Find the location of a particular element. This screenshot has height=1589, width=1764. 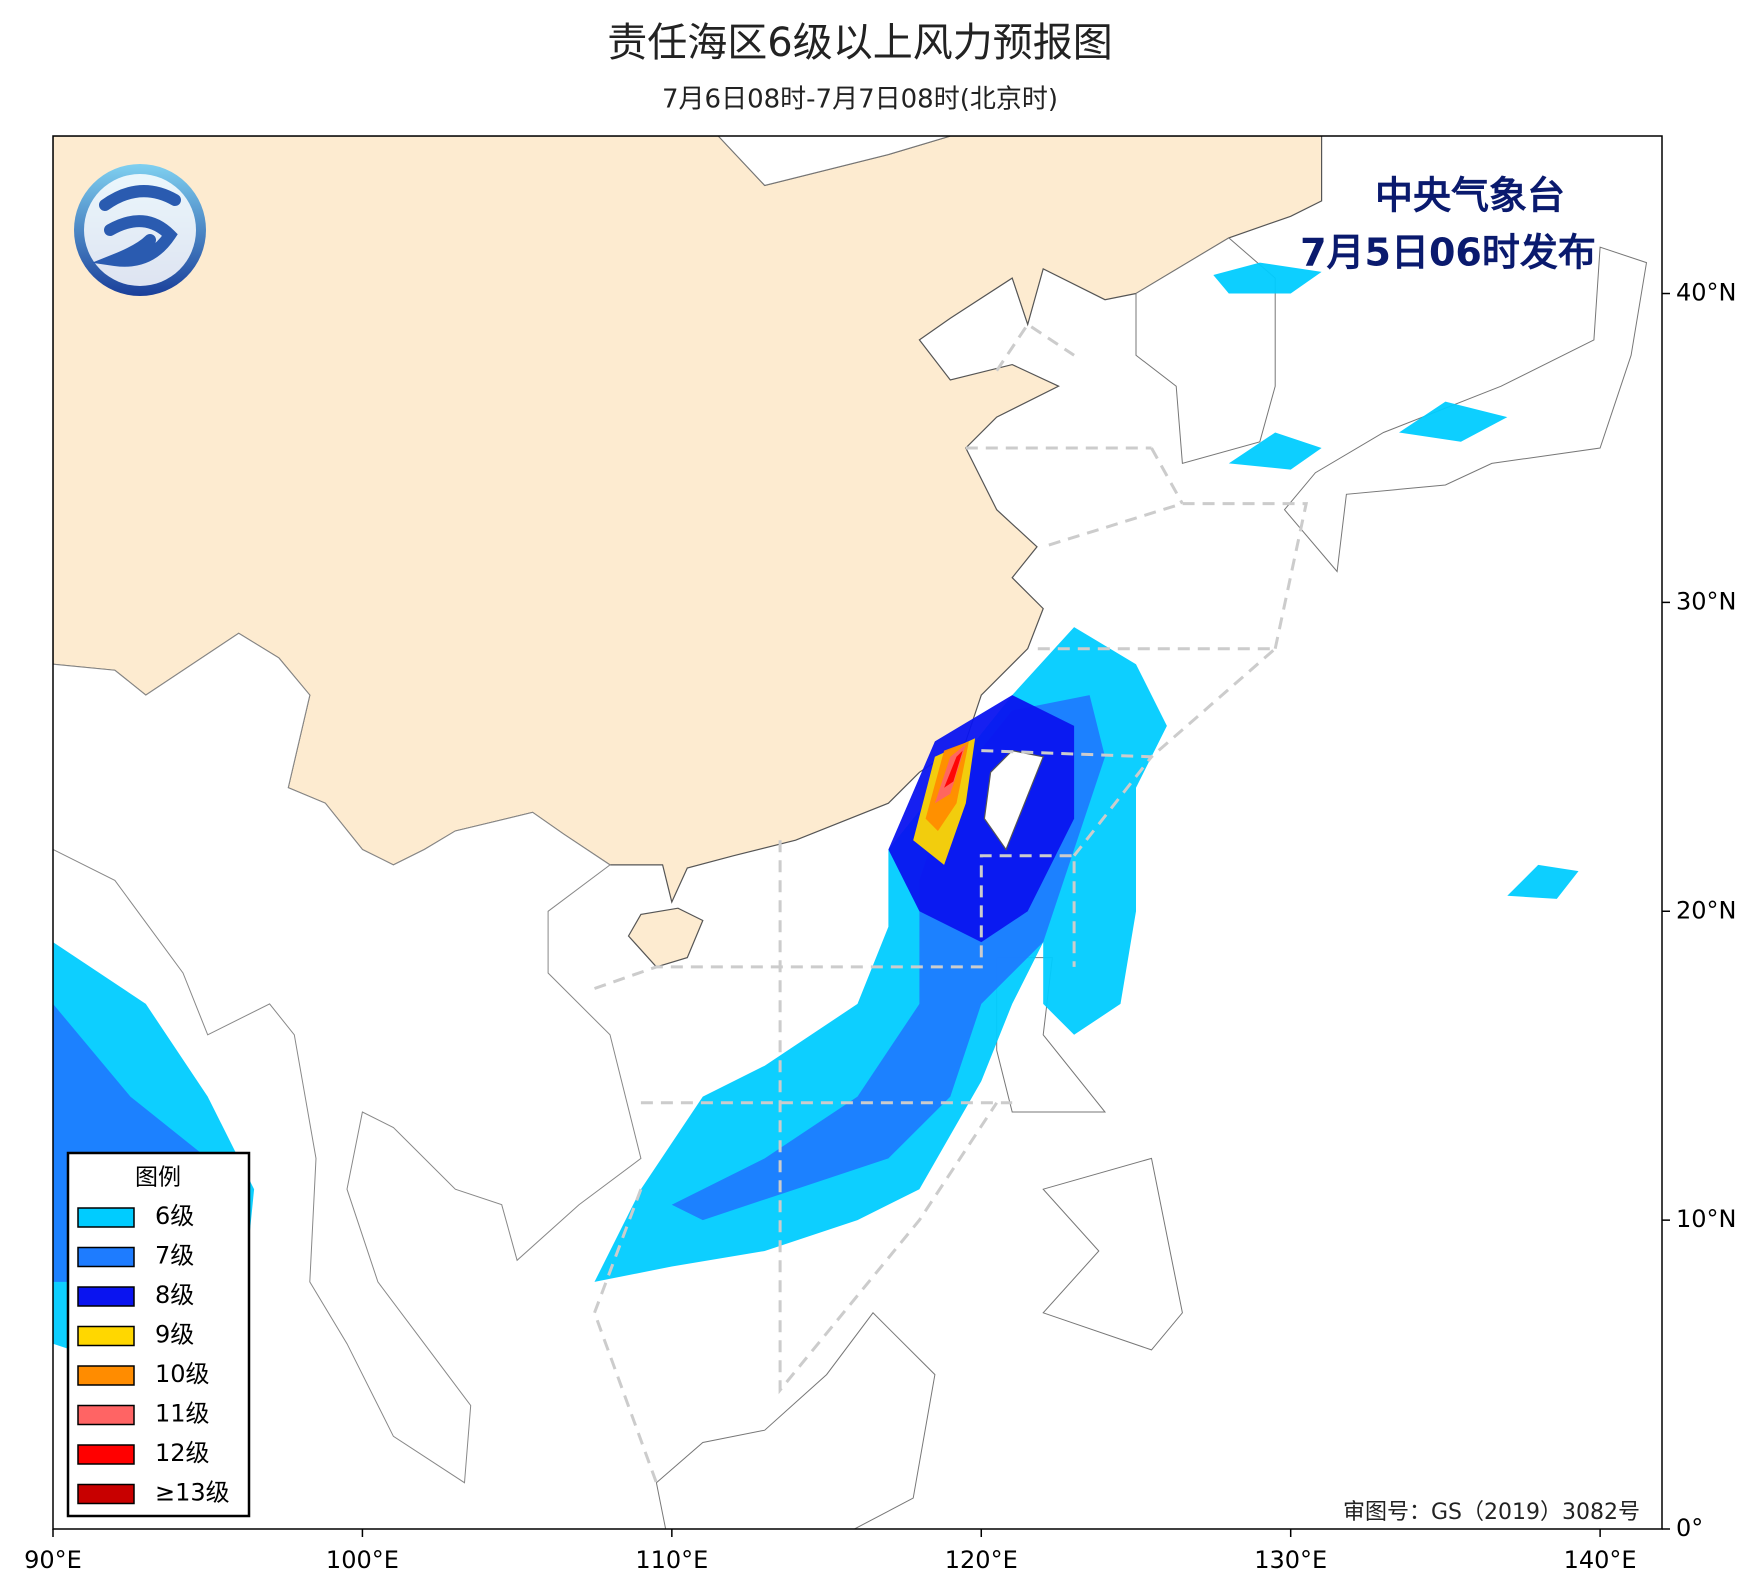

x-tick-label: 100°E is located at coordinates (362, 1560).